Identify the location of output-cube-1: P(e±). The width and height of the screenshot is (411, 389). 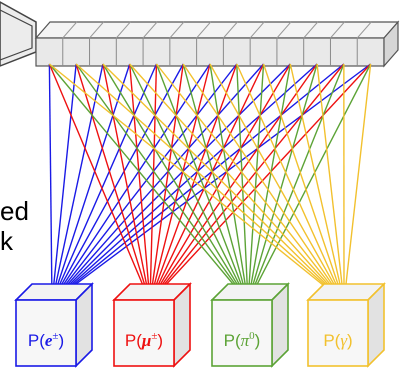
(54, 325).